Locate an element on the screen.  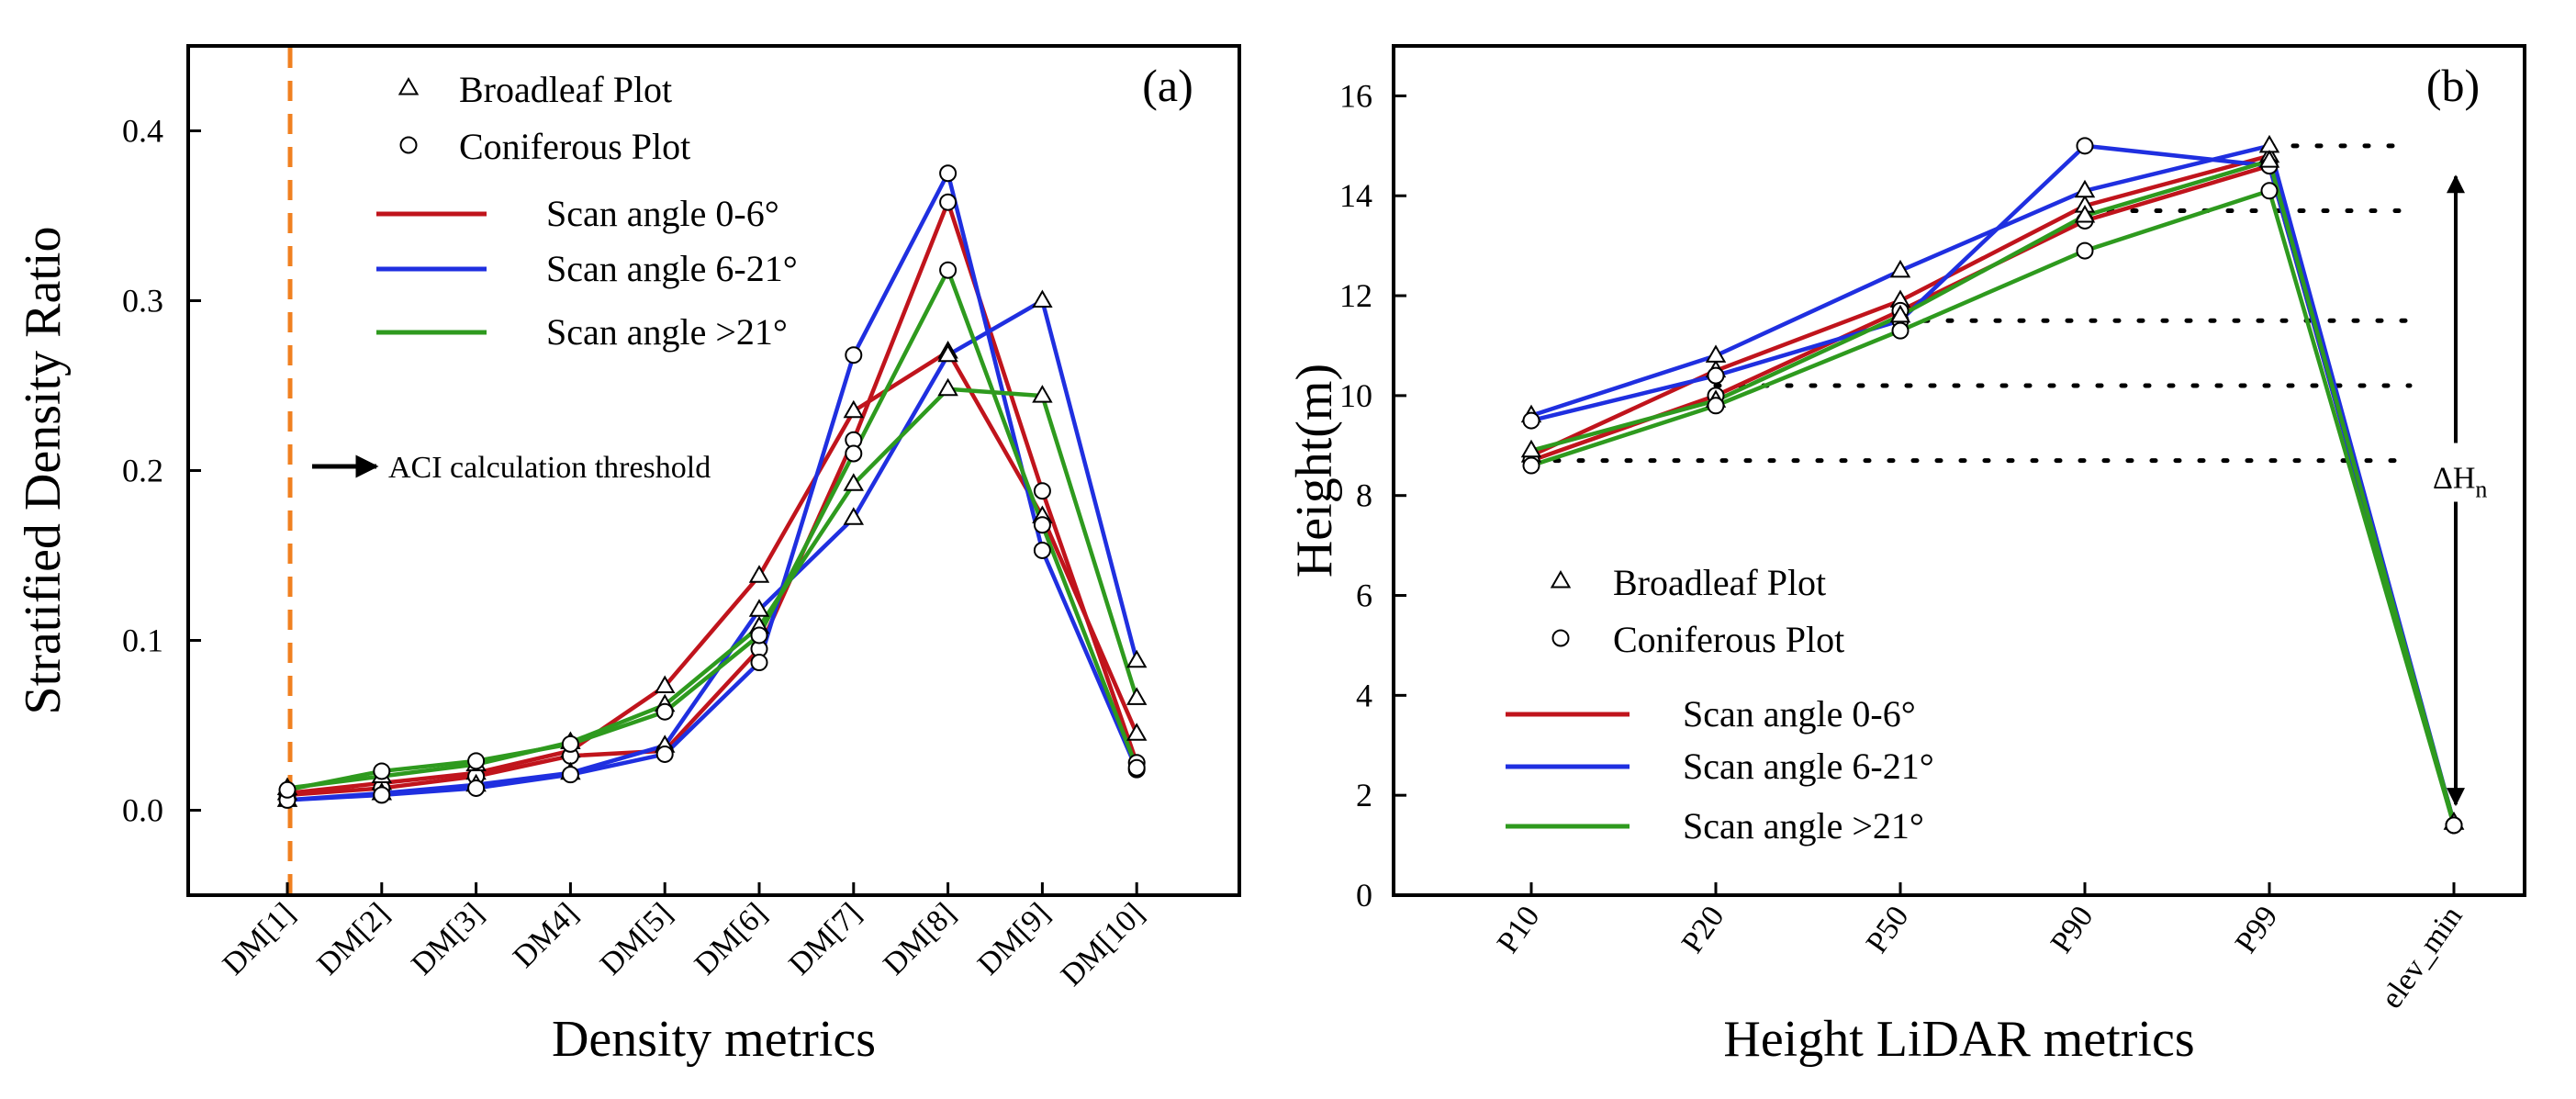
x-tick-label: DM[9] is located at coordinates (1014, 938).